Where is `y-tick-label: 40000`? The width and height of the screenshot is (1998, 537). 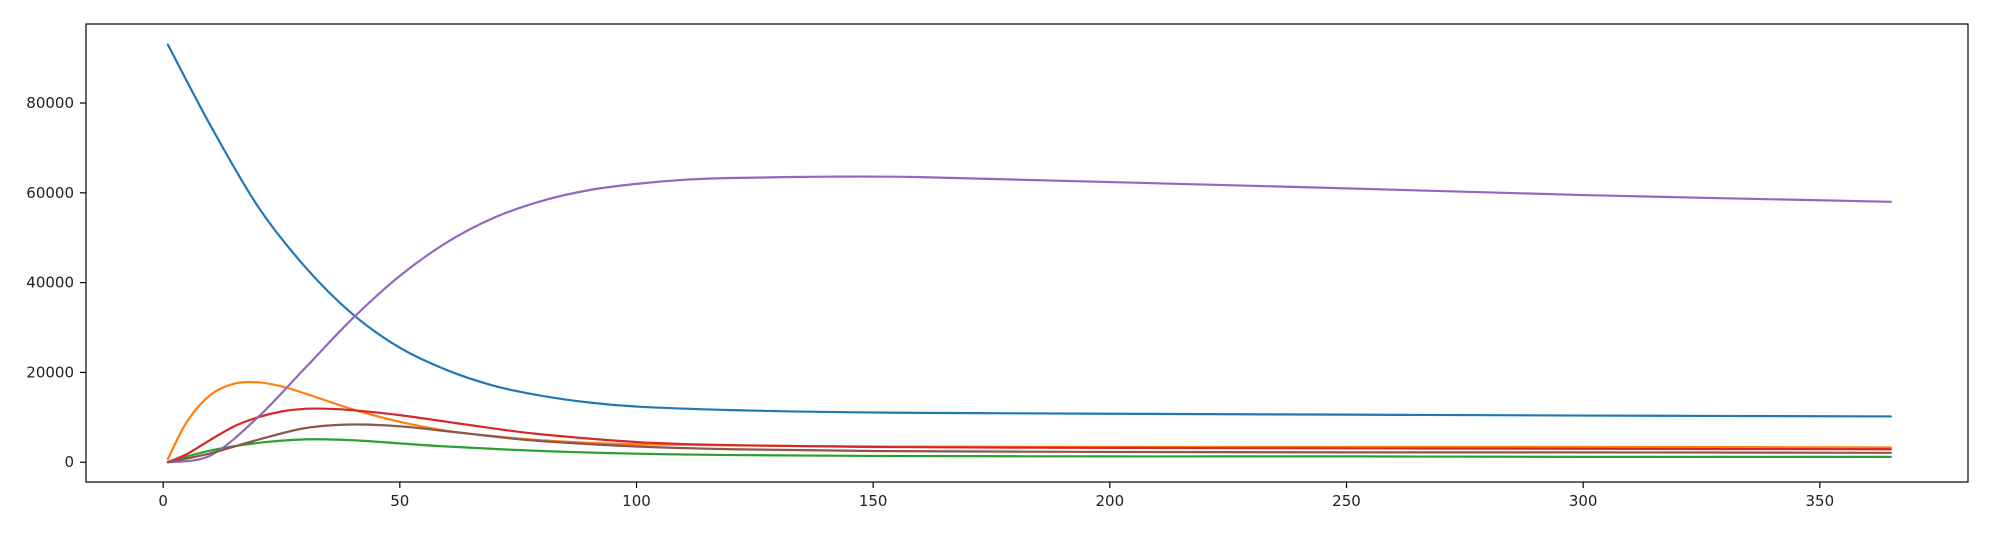
y-tick-label: 40000 is located at coordinates (50, 283).